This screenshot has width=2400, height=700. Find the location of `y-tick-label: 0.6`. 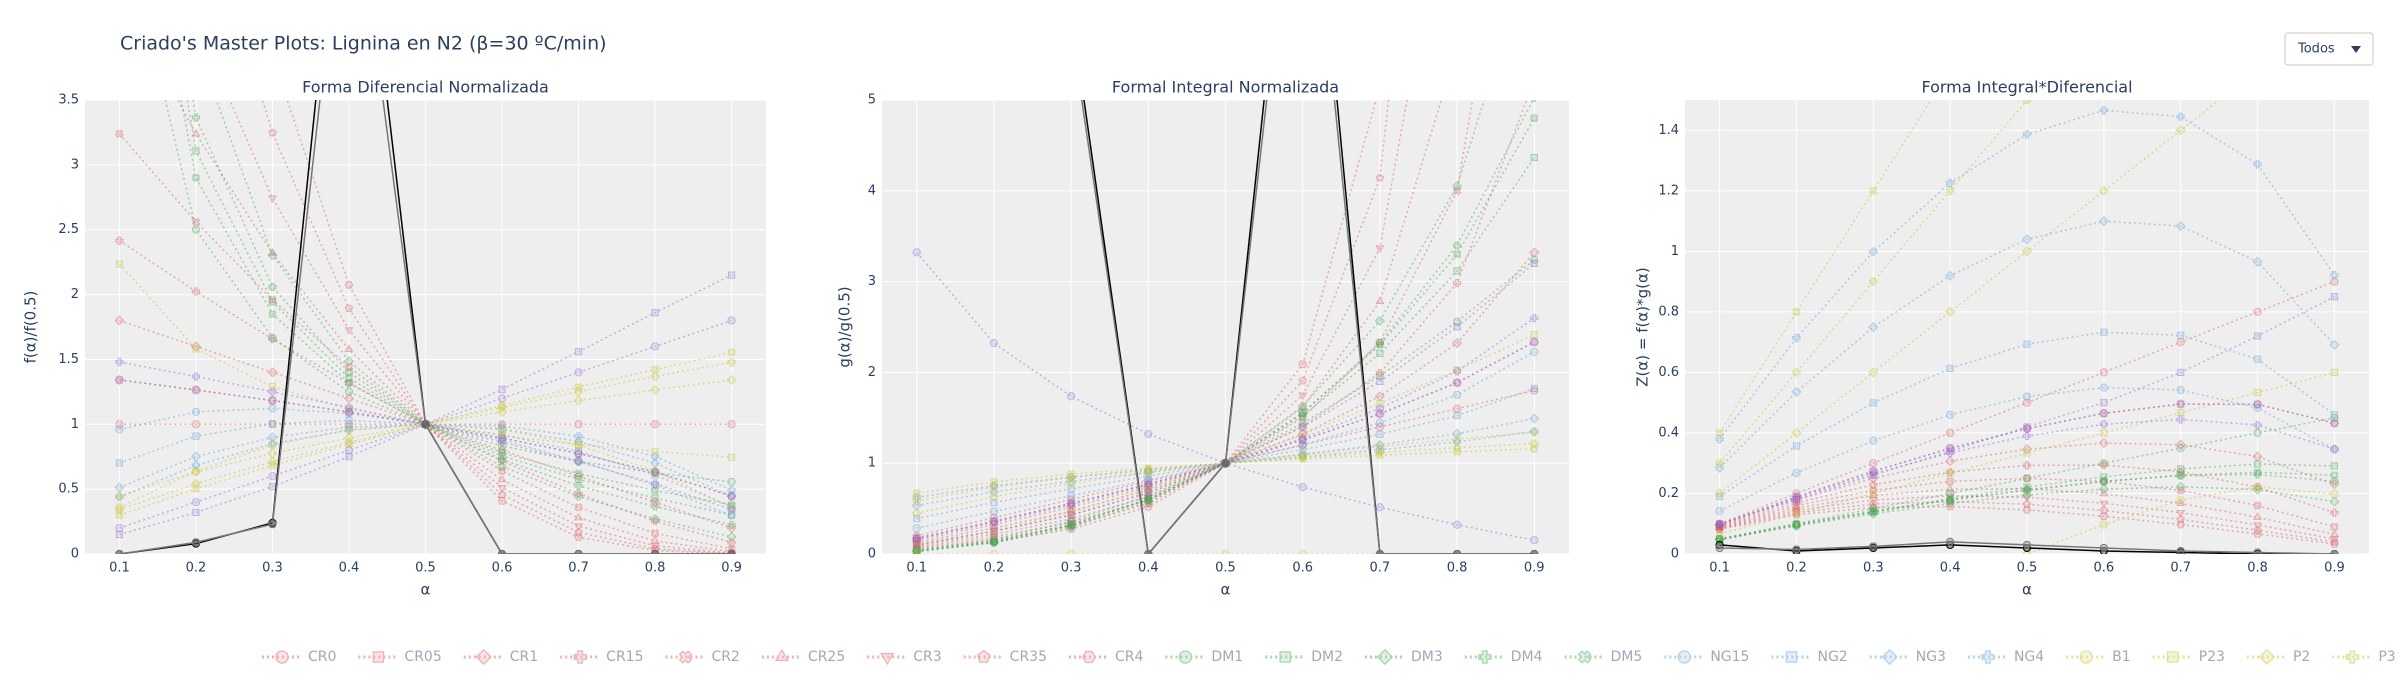

y-tick-label: 0.6 is located at coordinates (1668, 372).